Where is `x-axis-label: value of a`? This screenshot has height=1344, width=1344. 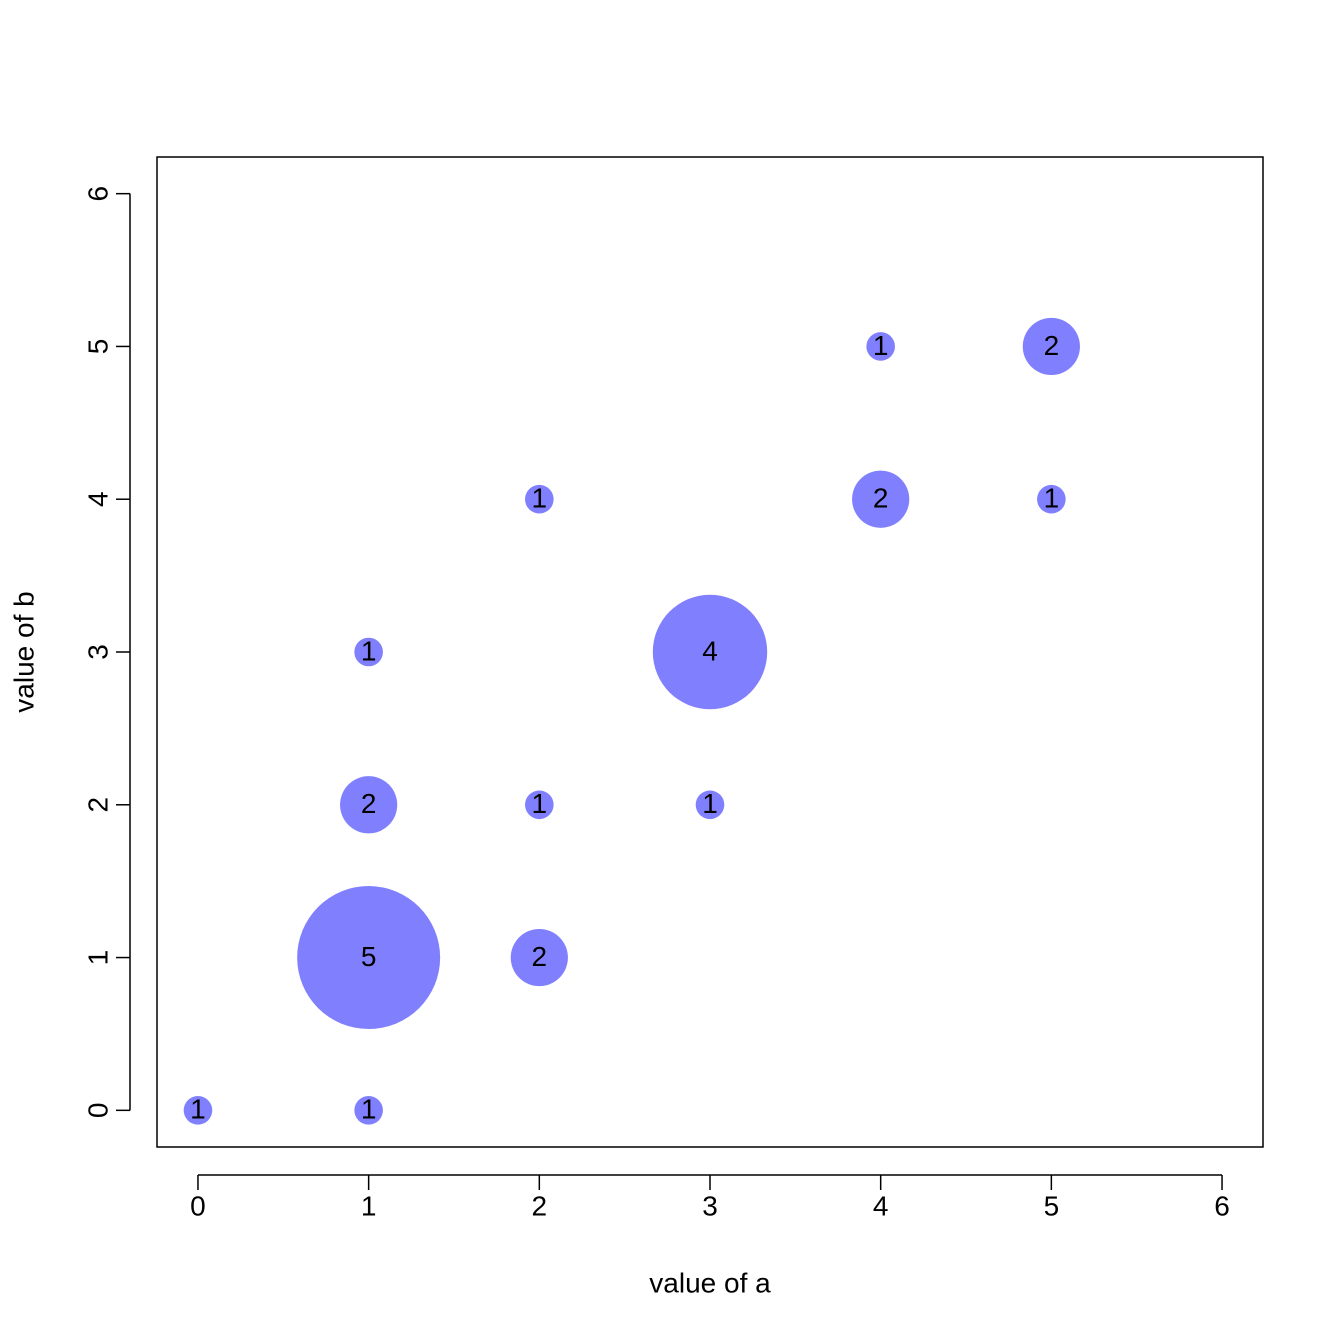 x-axis-label: value of a is located at coordinates (710, 1282).